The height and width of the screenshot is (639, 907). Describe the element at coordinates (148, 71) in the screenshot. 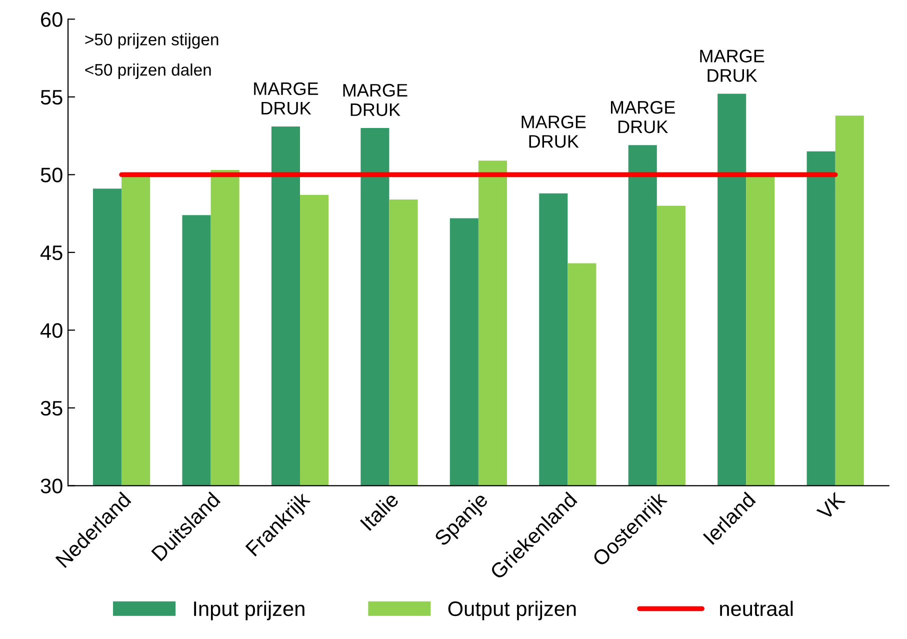

I see `annotation: <50 prijzen dalen` at that location.